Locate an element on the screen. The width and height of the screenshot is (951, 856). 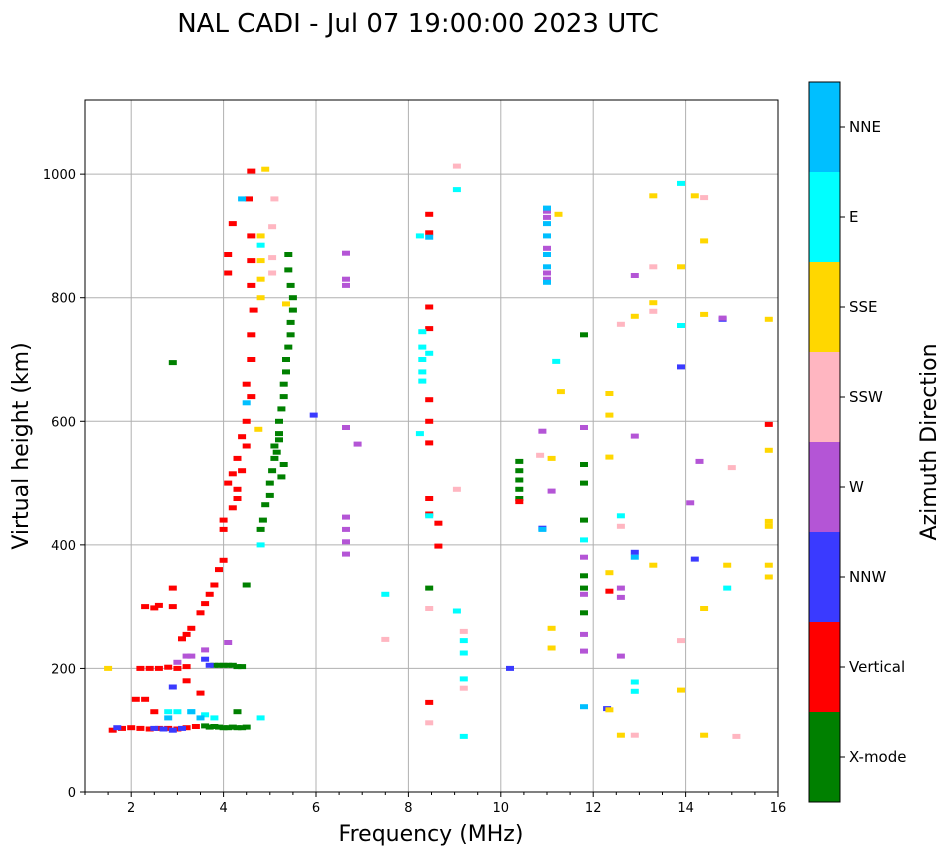
colorbar-tick-label: E is located at coordinates (853, 217).